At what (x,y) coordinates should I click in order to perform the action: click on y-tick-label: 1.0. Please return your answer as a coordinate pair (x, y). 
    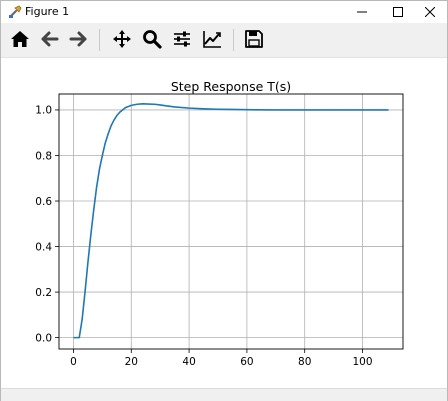
    Looking at the image, I should click on (43, 111).